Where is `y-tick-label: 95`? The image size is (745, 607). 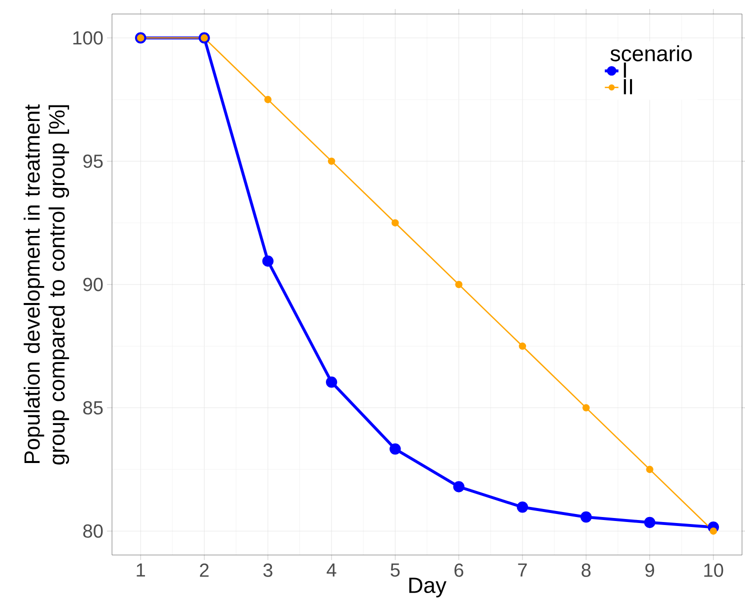 y-tick-label: 95 is located at coordinates (93, 161).